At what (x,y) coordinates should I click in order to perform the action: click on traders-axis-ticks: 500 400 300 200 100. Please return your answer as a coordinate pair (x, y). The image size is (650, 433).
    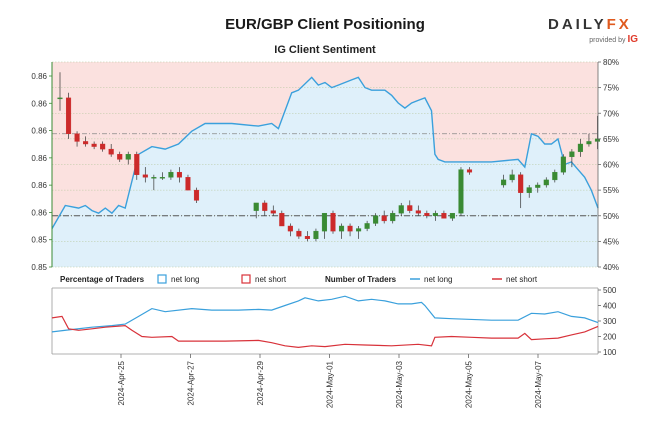
    Looking at the image, I should click on (607, 321).